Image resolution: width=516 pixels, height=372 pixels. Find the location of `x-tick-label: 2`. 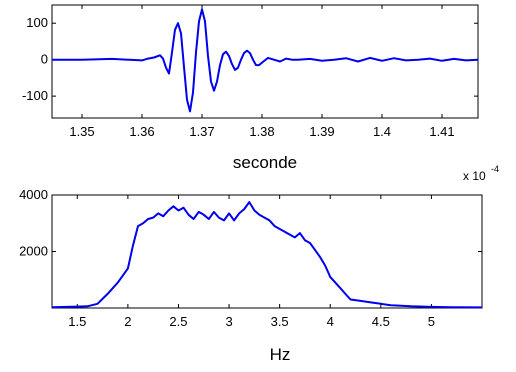

x-tick-label: 2 is located at coordinates (127, 321).